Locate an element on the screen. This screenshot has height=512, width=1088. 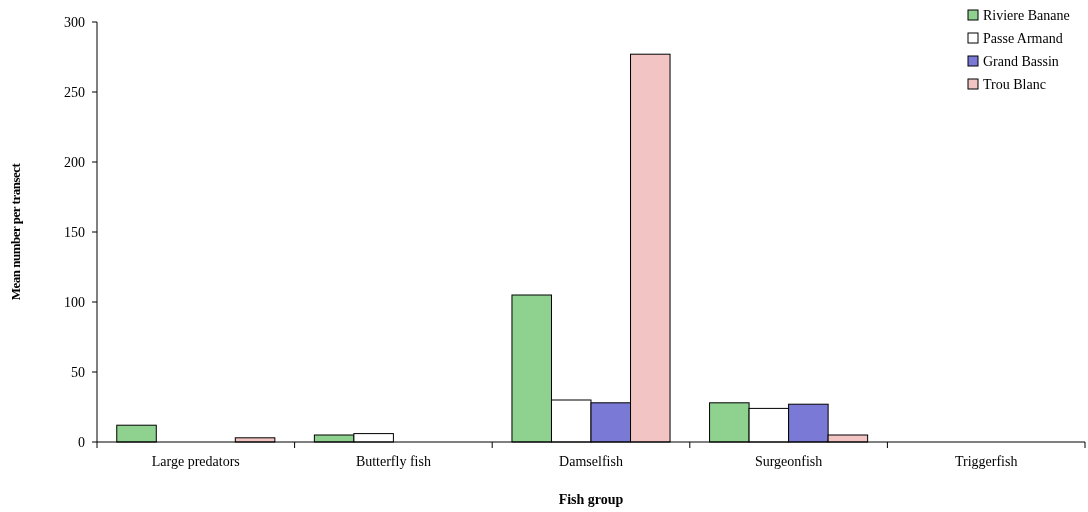
y-tick-label: 300 is located at coordinates (74, 22).